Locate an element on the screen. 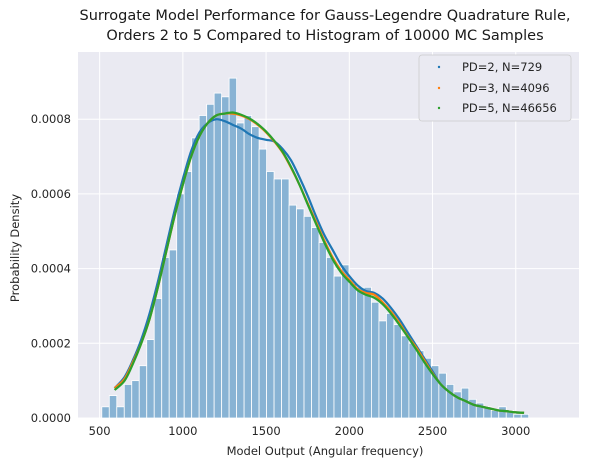 This screenshot has height=467, width=595. legend-label-pd3: PD=3, N=4096 is located at coordinates (506, 88).